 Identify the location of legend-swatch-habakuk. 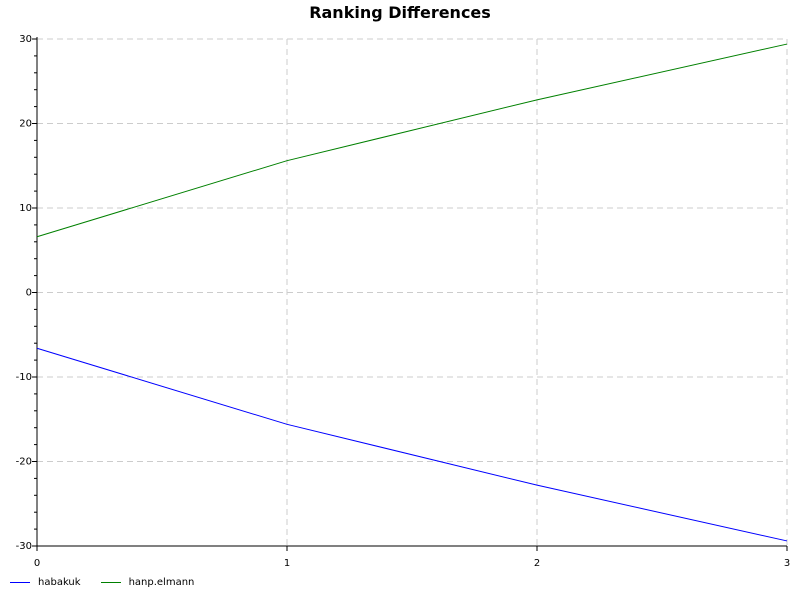
(20, 582).